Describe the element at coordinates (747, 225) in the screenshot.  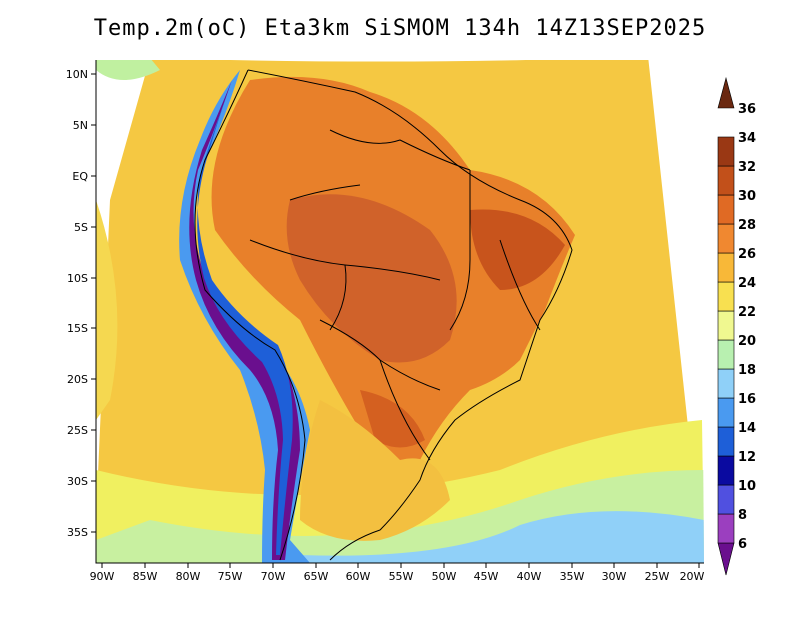
I see `colorbar-label: 28` at that location.